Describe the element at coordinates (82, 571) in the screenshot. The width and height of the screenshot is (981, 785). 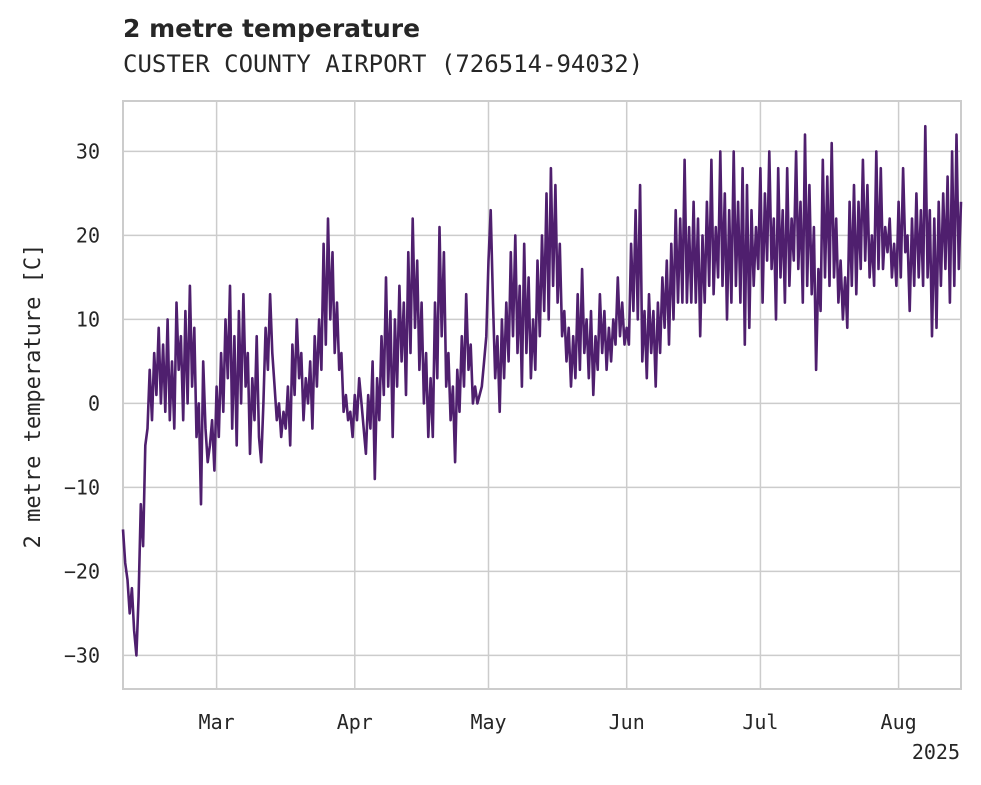
I see `y-tick-label: −20` at that location.